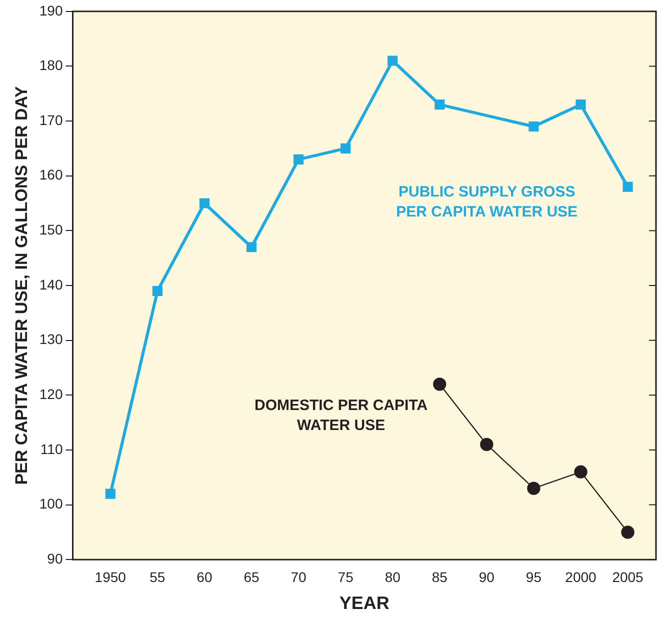  Describe the element at coordinates (51, 394) in the screenshot. I see `y-tick-label: 120` at that location.